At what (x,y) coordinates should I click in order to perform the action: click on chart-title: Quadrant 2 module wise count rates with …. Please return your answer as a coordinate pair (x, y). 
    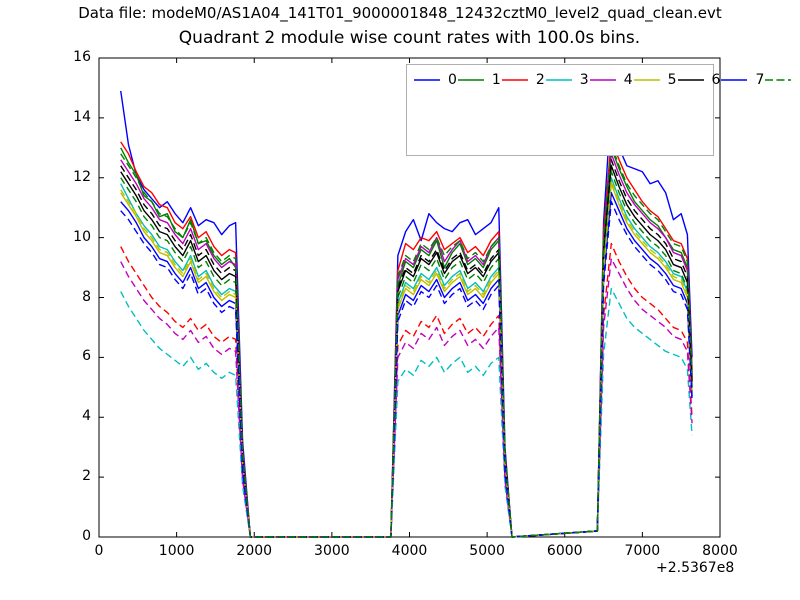
    Looking at the image, I should click on (409, 38).